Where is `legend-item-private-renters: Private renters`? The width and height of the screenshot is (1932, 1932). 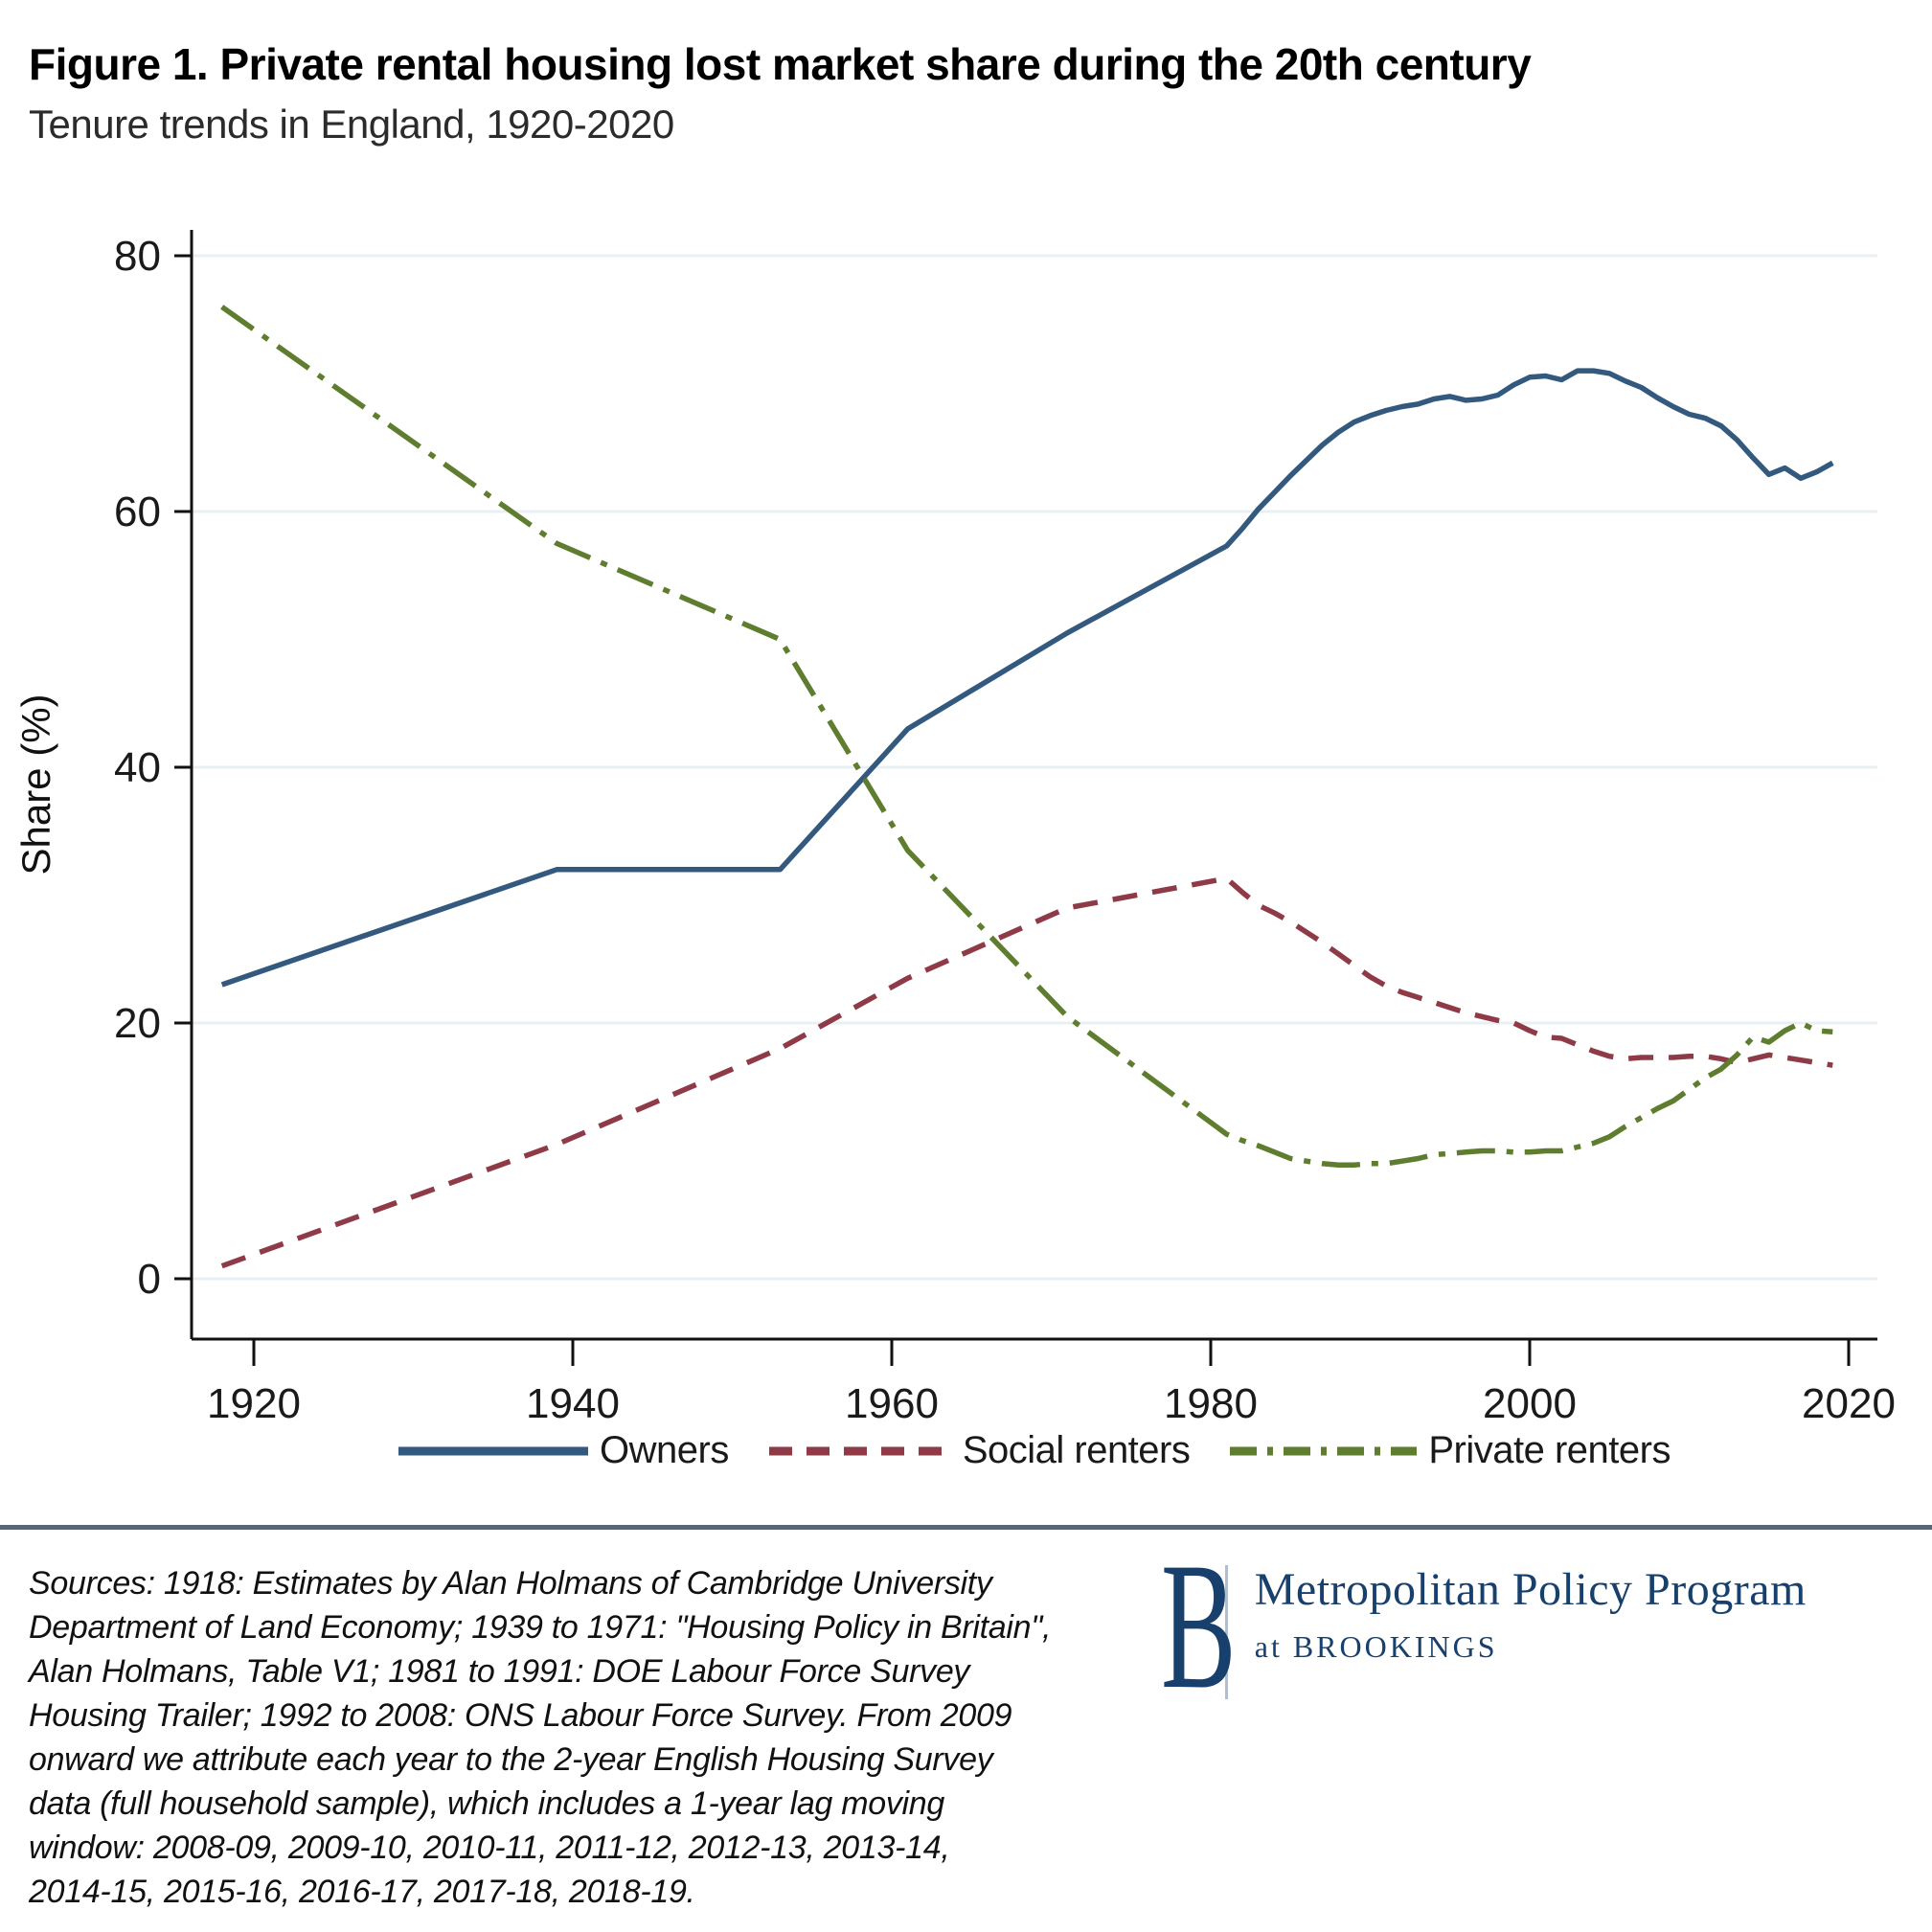 legend-item-private-renters: Private renters is located at coordinates (1450, 1450).